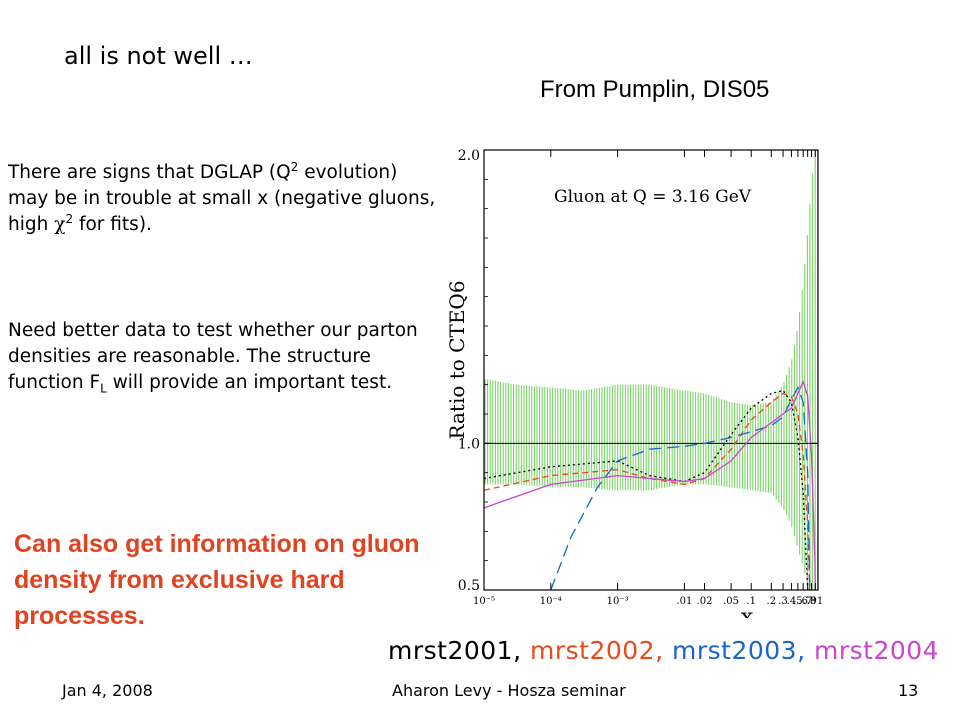 The image size is (960, 720). Describe the element at coordinates (705, 601) in the screenshot. I see `x-tick-label: .02` at that location.